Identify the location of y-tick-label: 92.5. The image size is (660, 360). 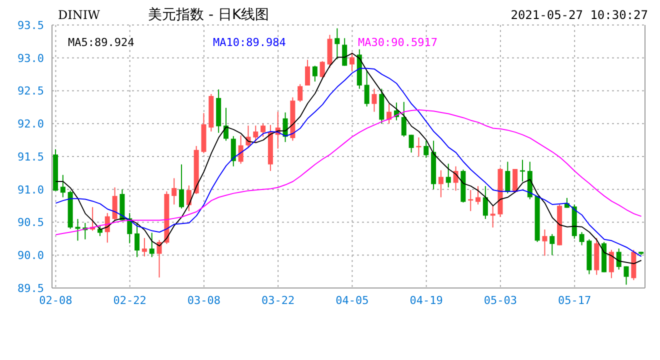
(31, 91).